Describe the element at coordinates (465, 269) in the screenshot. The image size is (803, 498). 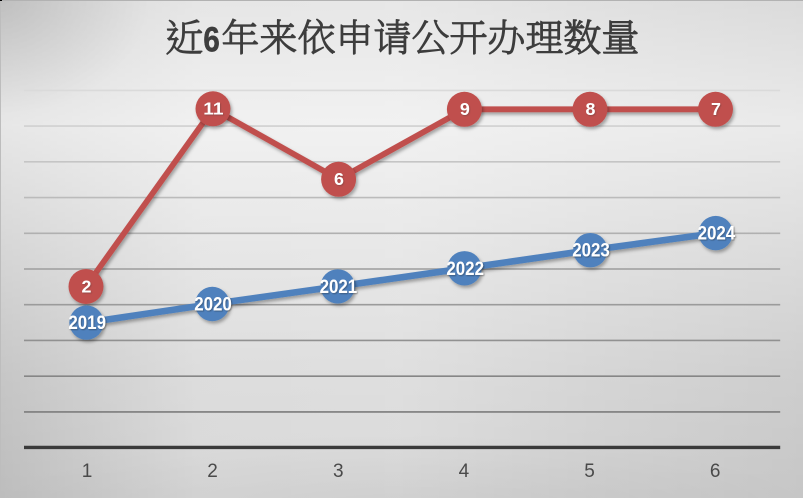
I see `svg-text: 2022` at that location.